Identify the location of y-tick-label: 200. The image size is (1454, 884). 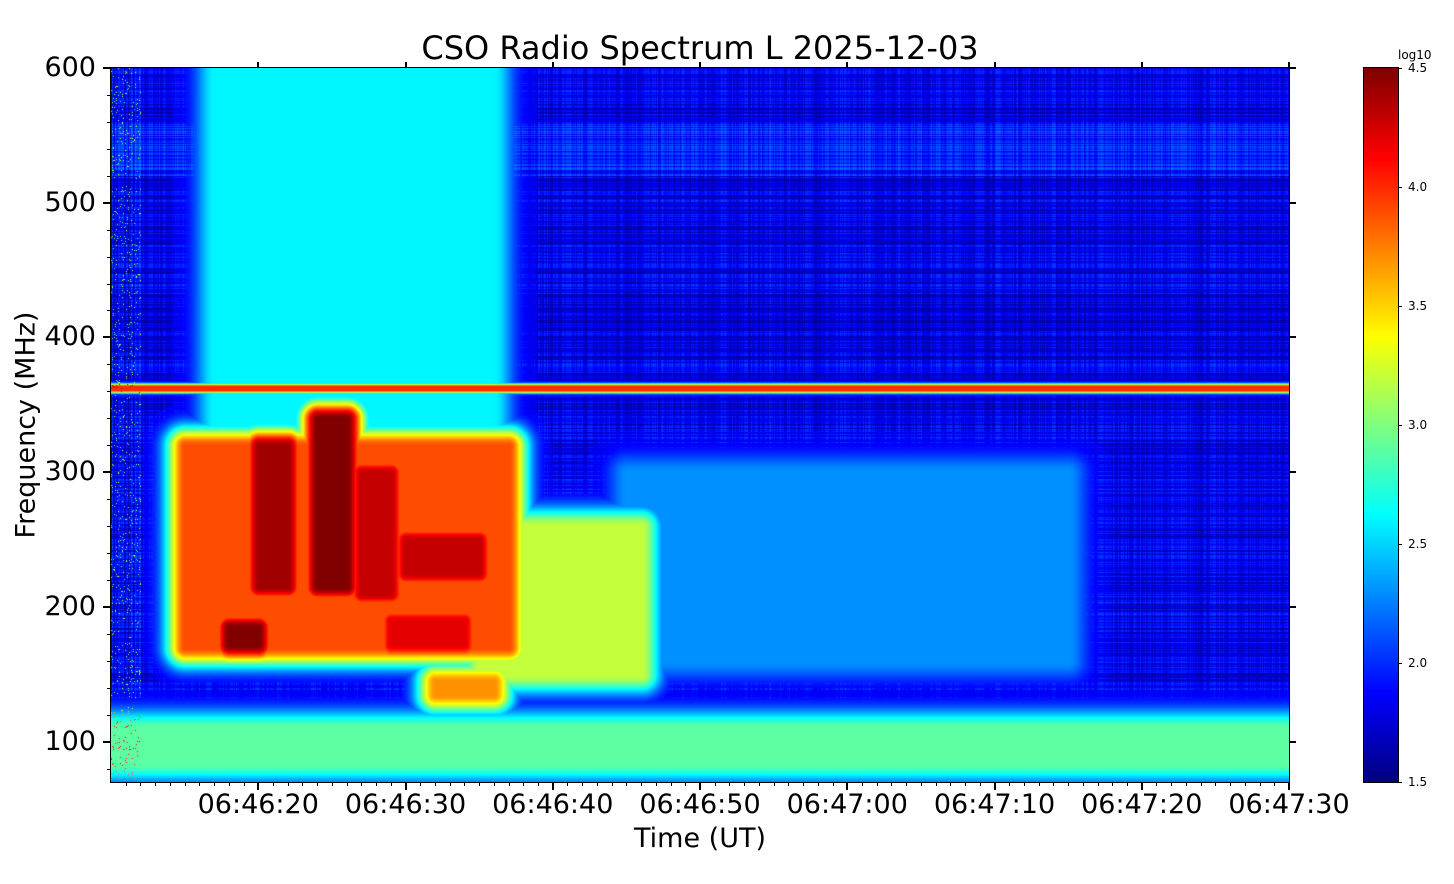
(70, 606).